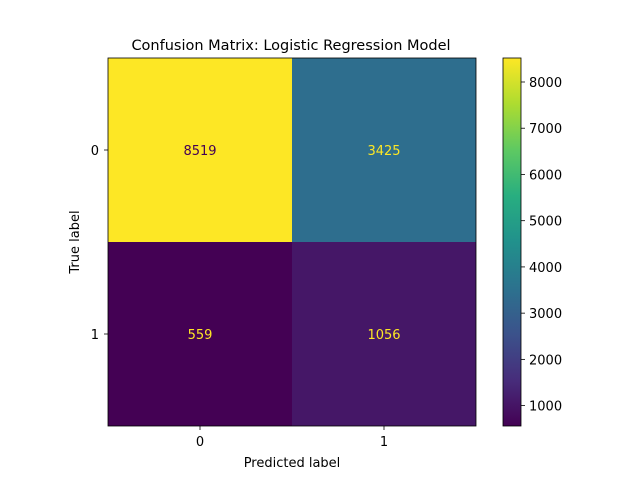 The image size is (640, 480). I want to click on cell-label-1-1: 1056, so click(383, 335).